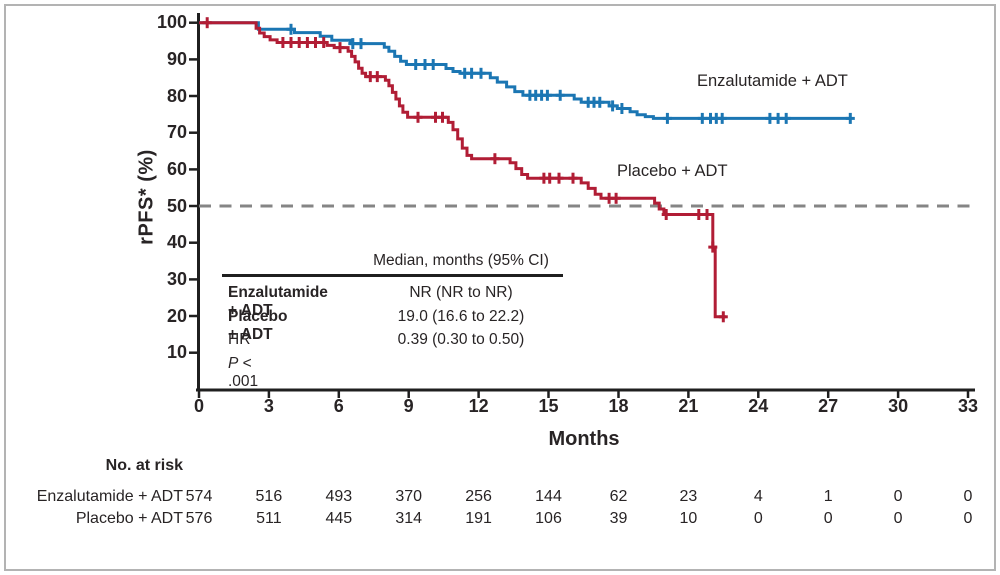 The height and width of the screenshot is (575, 1000). I want to click on x-tick-label: 0, so click(198, 406).